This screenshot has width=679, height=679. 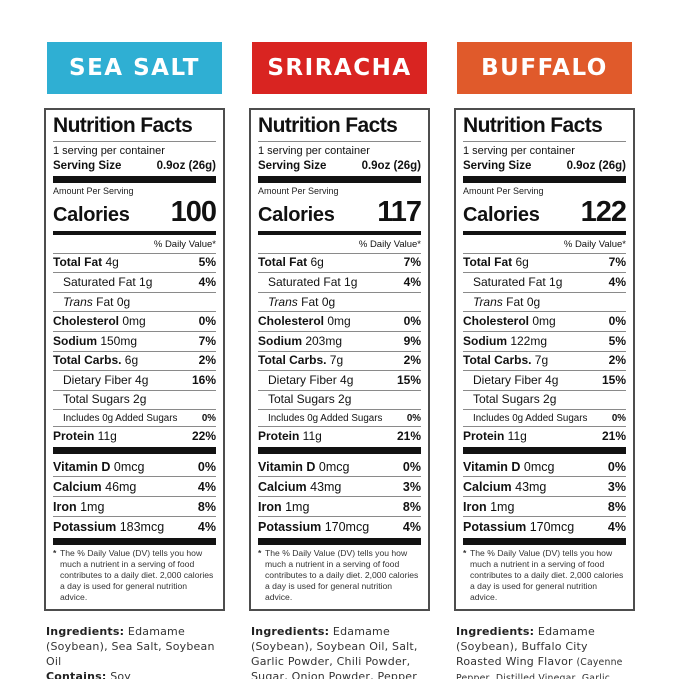 I want to click on daily-value-percent: 3%, so click(x=411, y=486).